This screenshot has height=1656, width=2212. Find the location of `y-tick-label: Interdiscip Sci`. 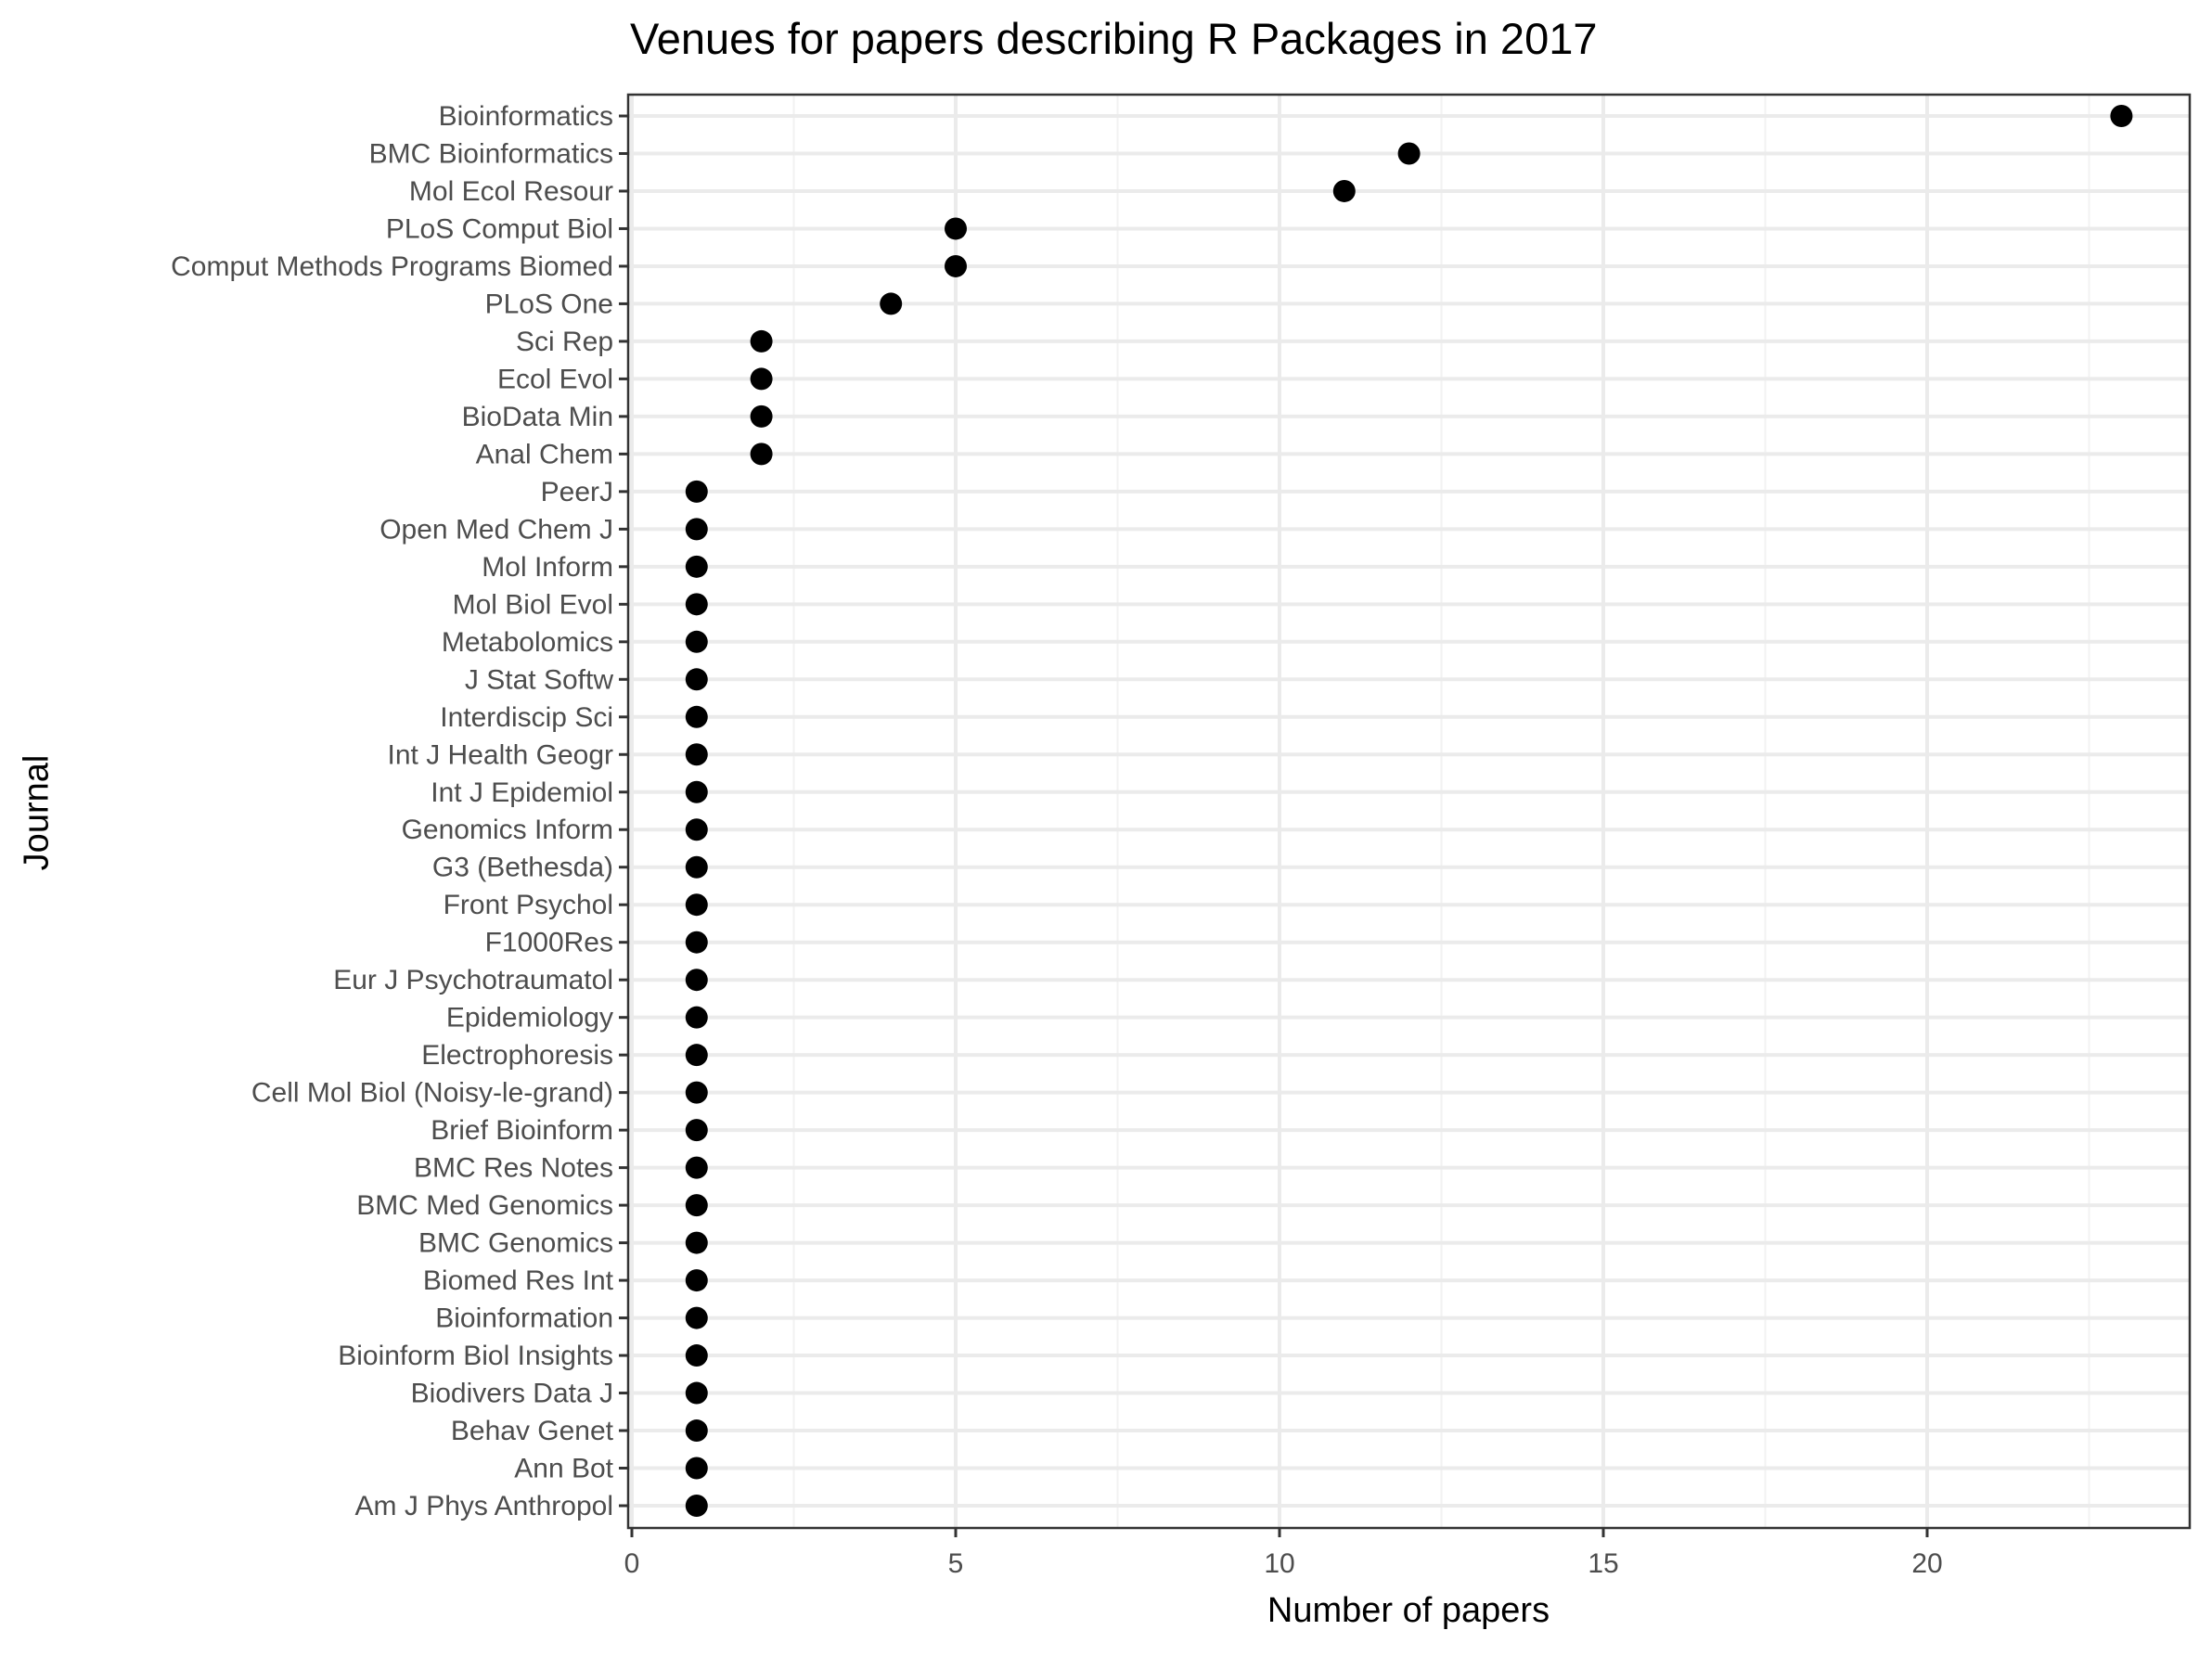

y-tick-label: Interdiscip Sci is located at coordinates (526, 717).